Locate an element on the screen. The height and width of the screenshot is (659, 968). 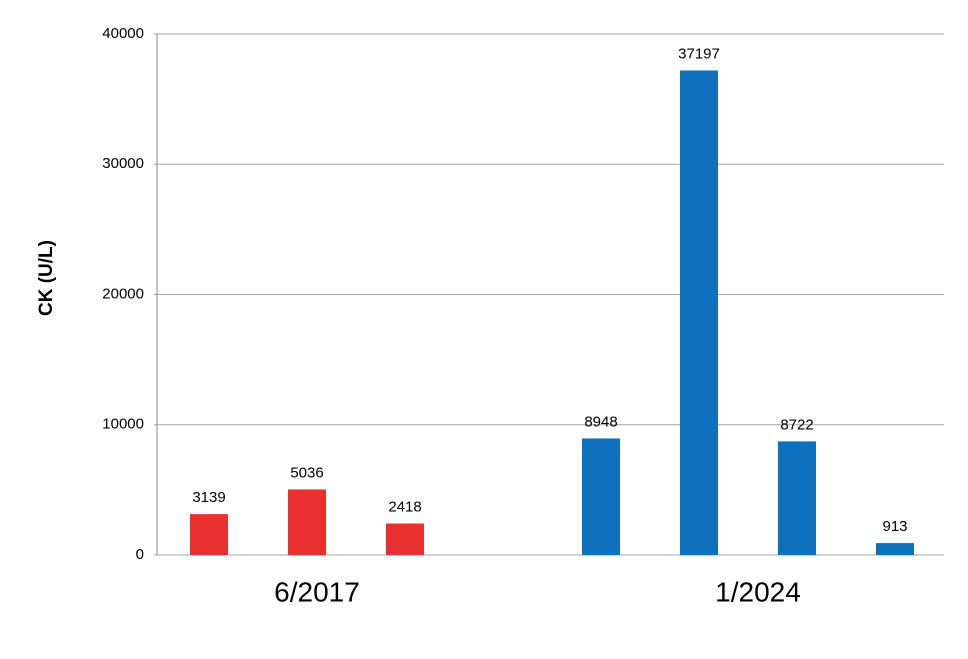
y-axis-title: CK (U/L) is located at coordinates (46, 278).